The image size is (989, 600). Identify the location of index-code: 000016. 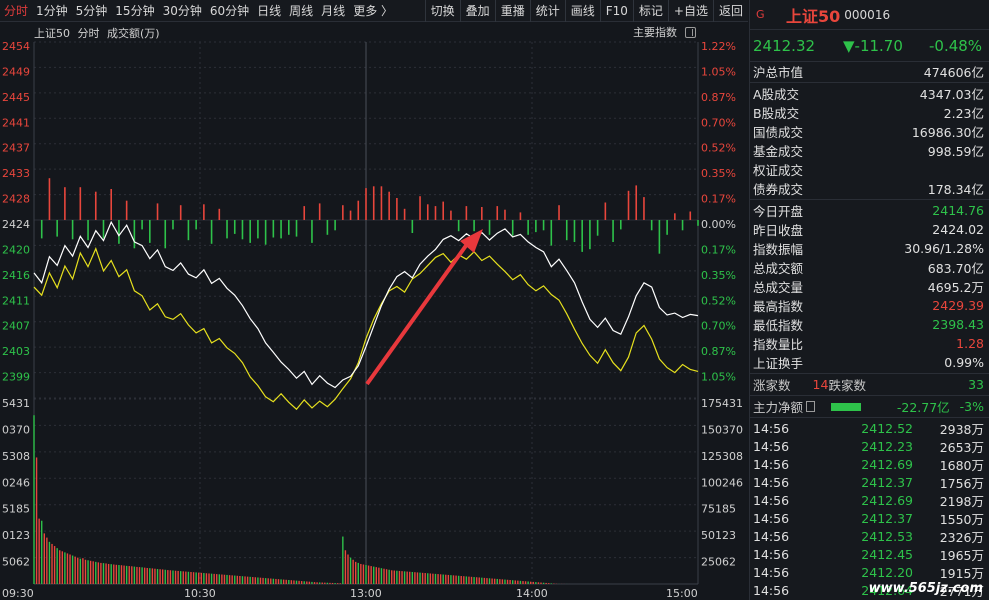
(867, 14).